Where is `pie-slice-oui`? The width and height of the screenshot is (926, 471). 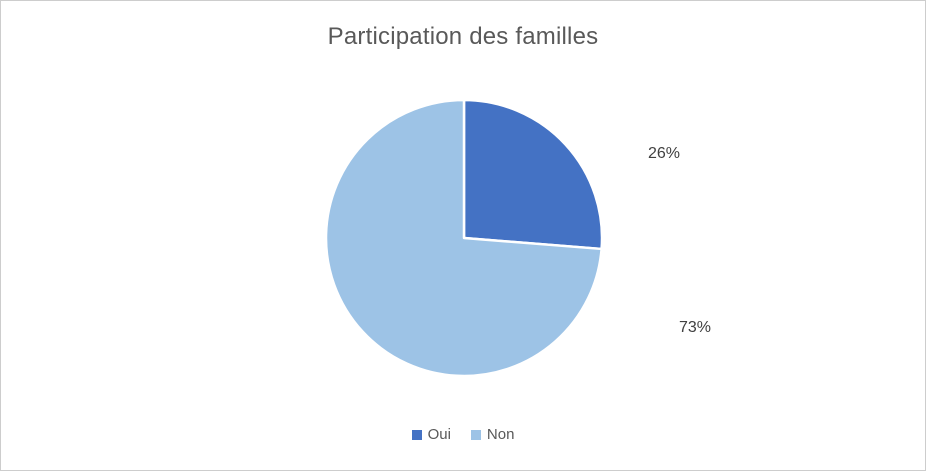 pie-slice-oui is located at coordinates (533, 174).